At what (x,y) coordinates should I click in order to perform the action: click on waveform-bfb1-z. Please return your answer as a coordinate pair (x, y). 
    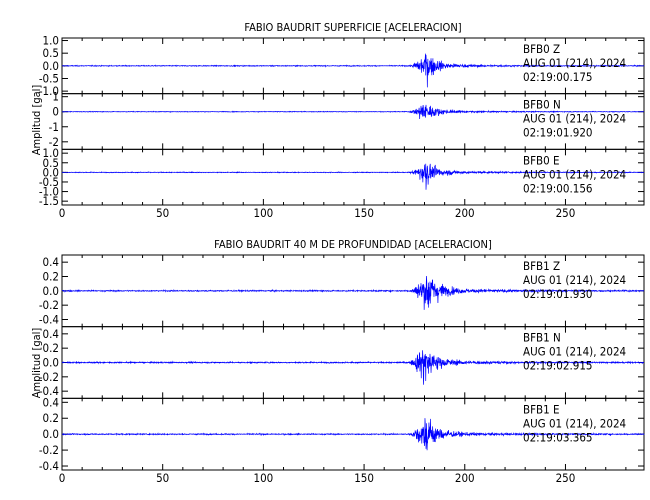
    Looking at the image, I should click on (353, 292).